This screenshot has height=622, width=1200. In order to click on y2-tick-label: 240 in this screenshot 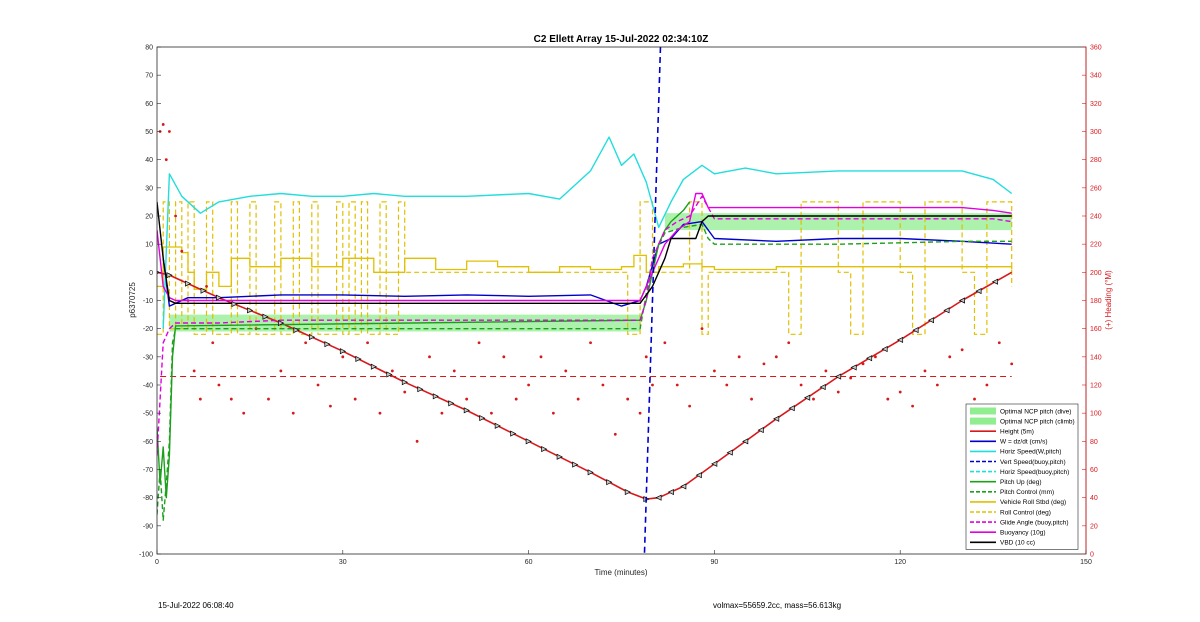, I will do `click(1096, 217)`.